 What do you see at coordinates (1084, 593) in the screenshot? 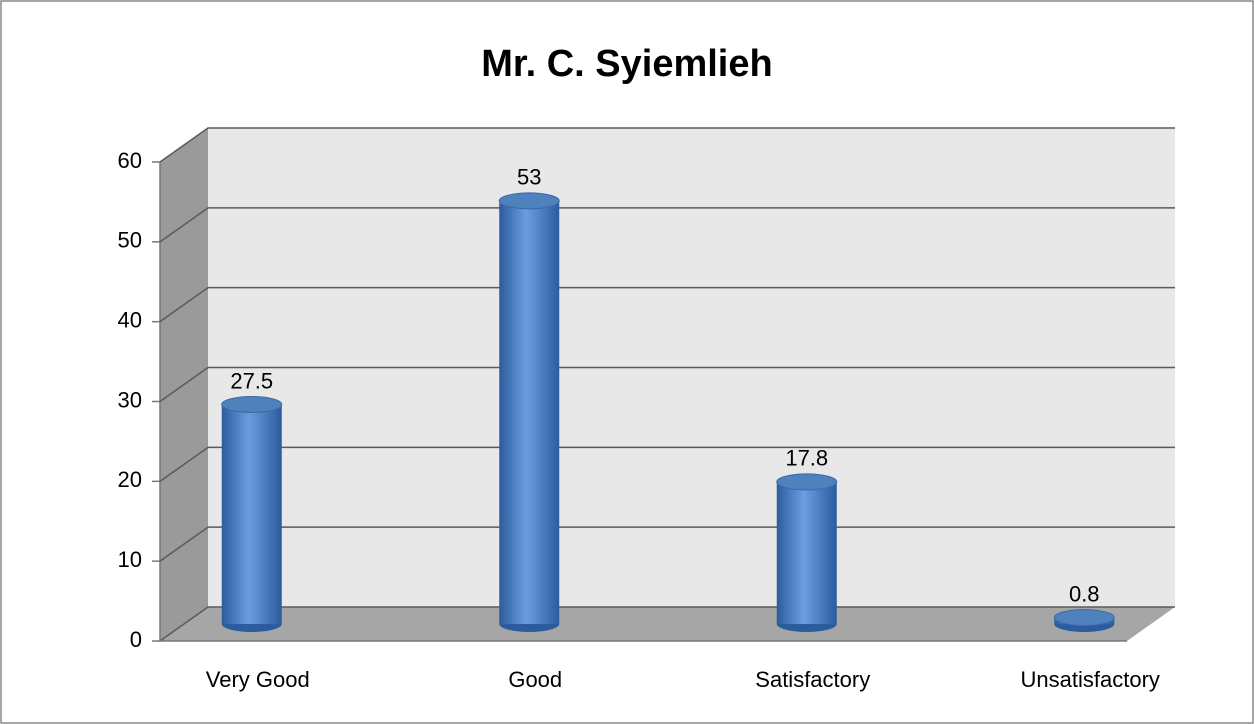
I see `data-label: 0.8` at bounding box center [1084, 593].